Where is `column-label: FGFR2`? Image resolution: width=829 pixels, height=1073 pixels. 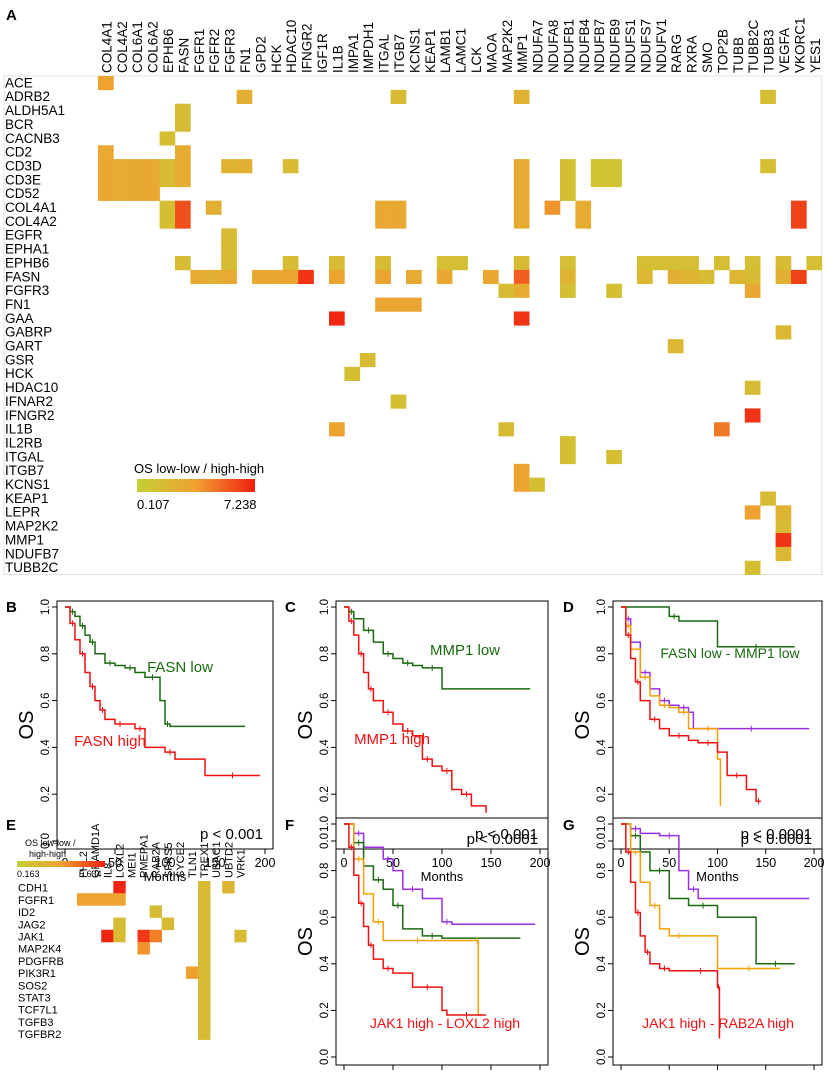
column-label: FGFR2 is located at coordinates (214, 51).